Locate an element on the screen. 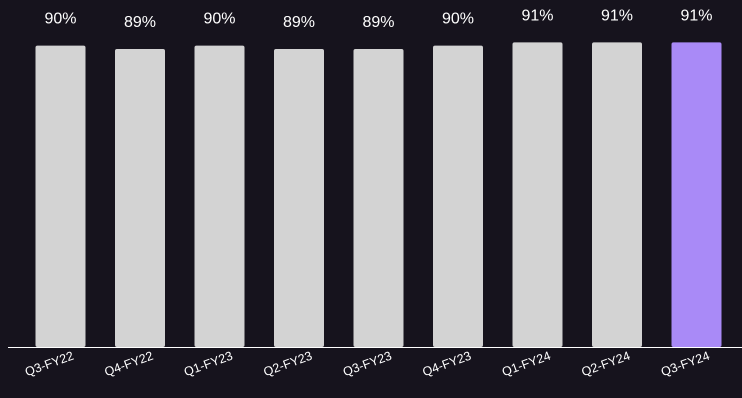  x-tick-label-q1-fy24: Q1-FY24 is located at coordinates (526, 364).